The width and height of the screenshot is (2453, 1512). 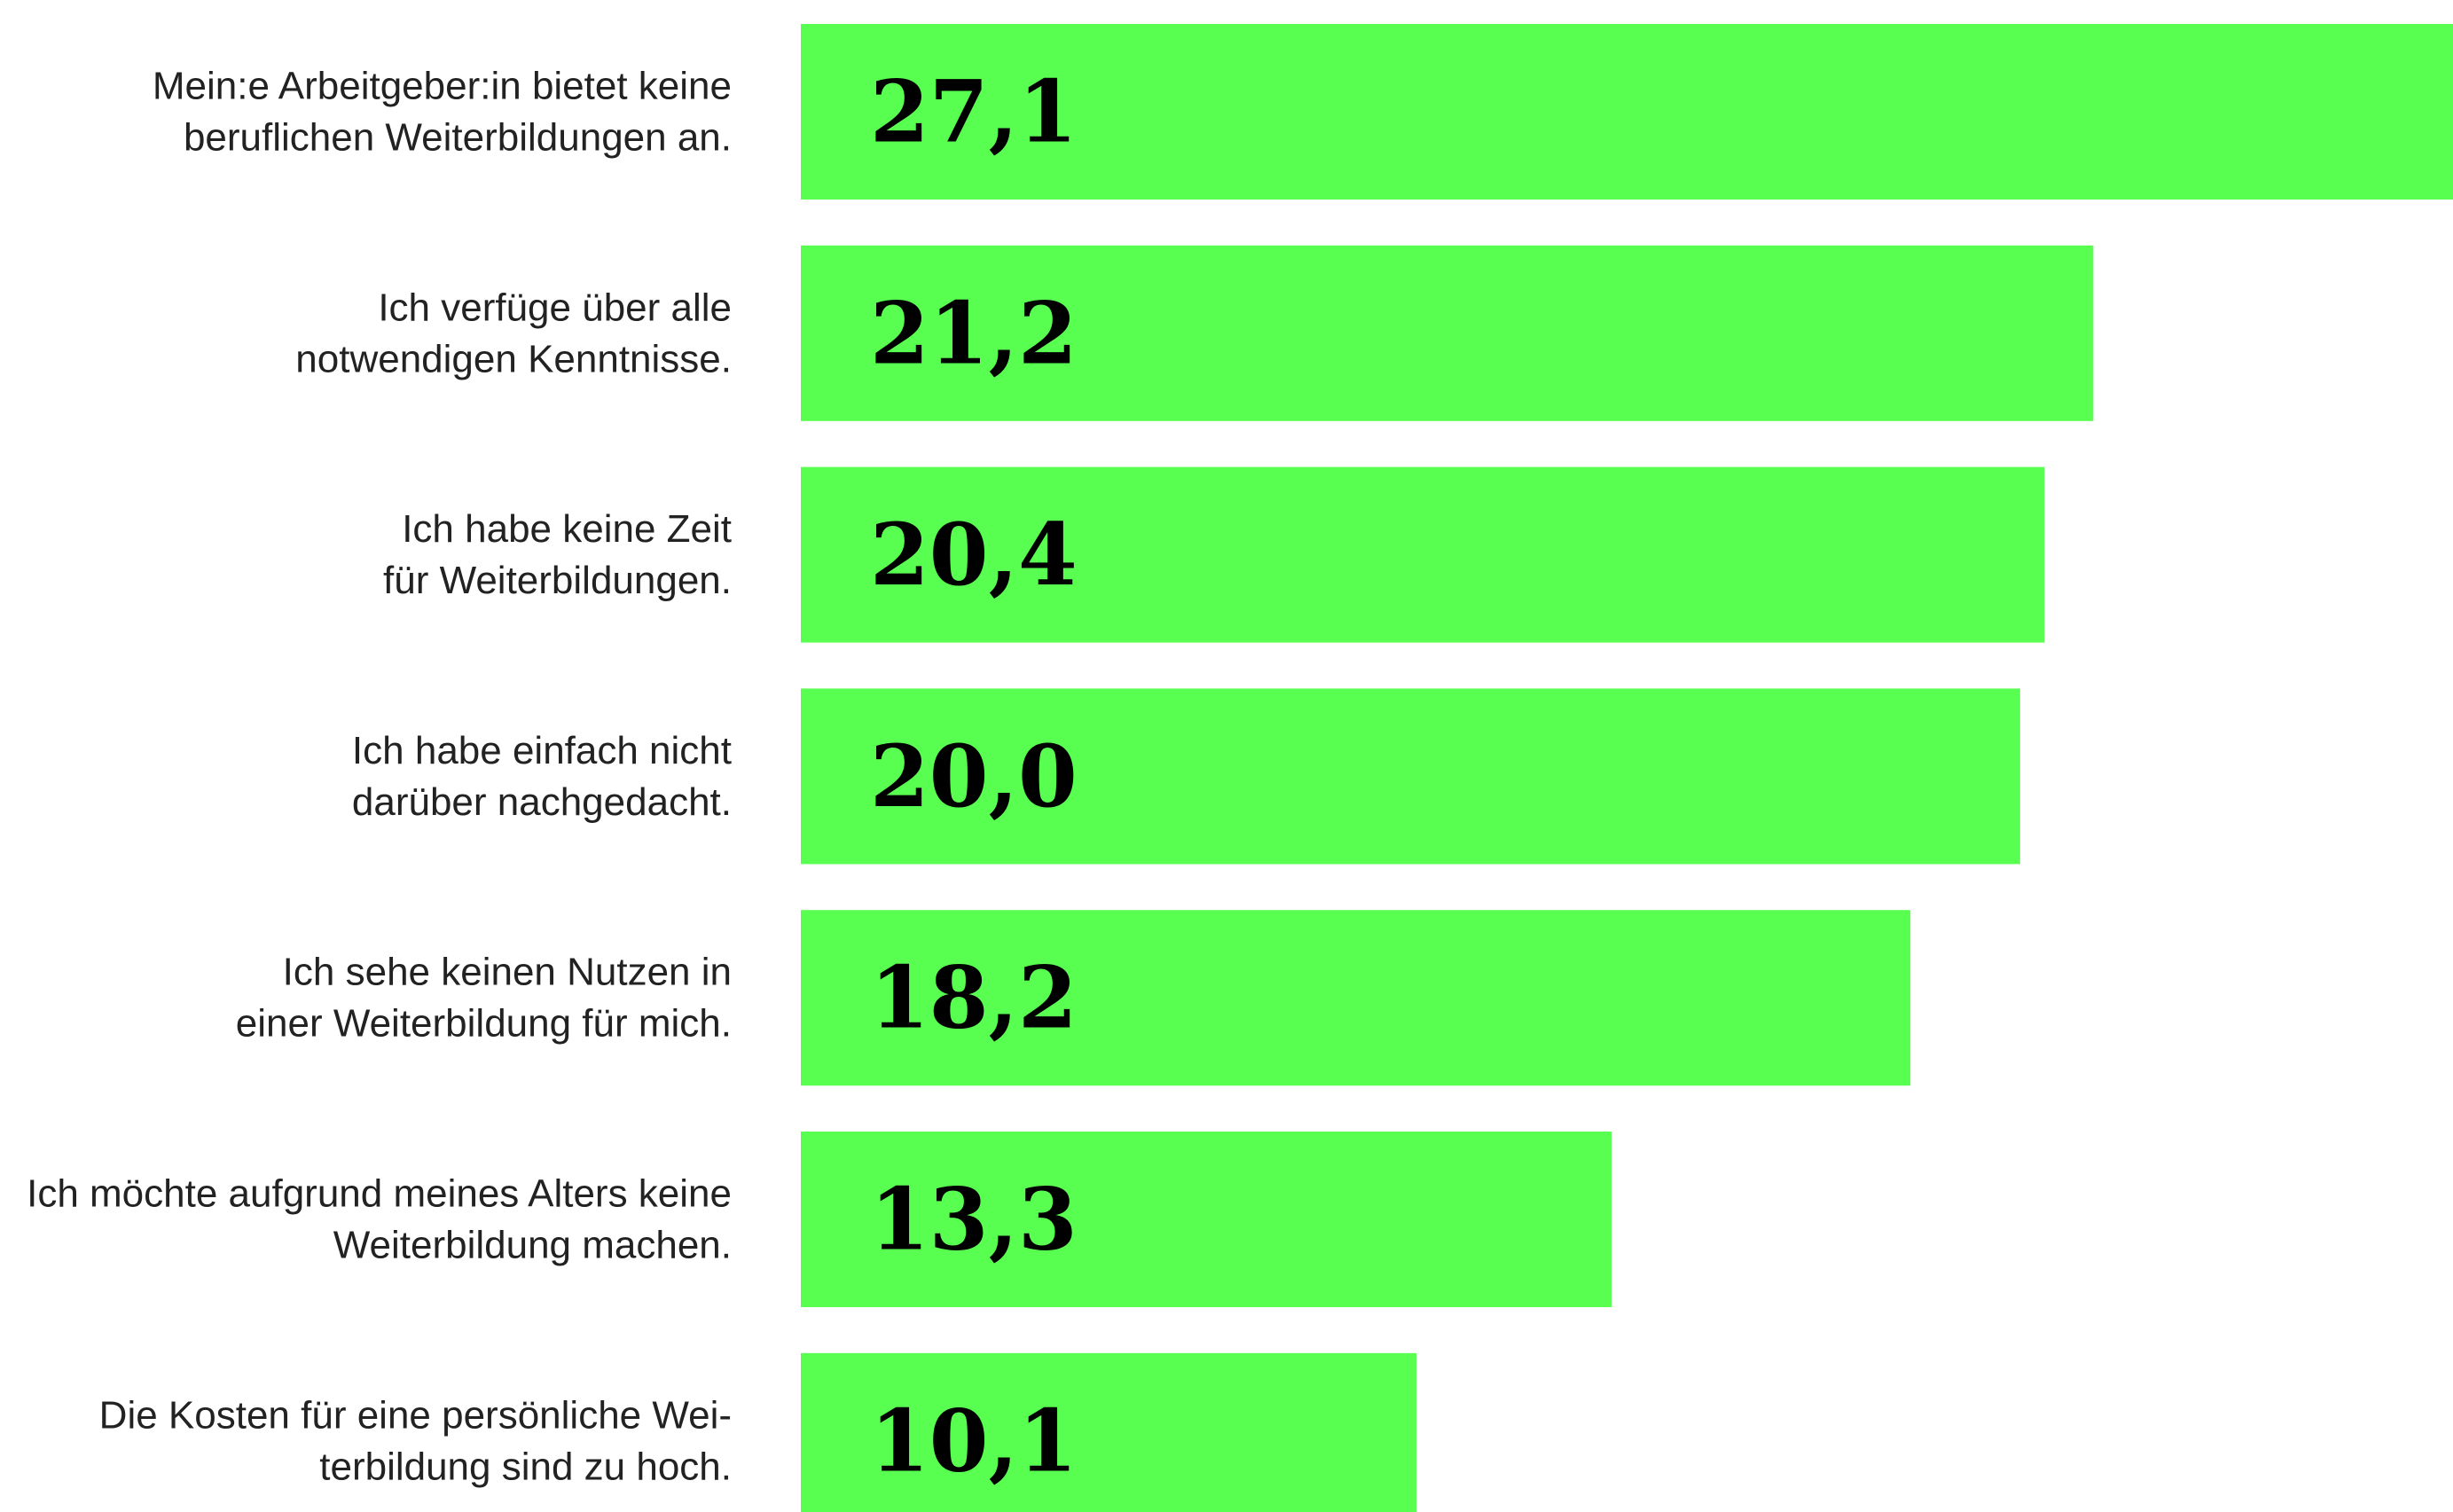 What do you see at coordinates (974, 998) in the screenshot?
I see `bar-value-label-4: 18,2` at bounding box center [974, 998].